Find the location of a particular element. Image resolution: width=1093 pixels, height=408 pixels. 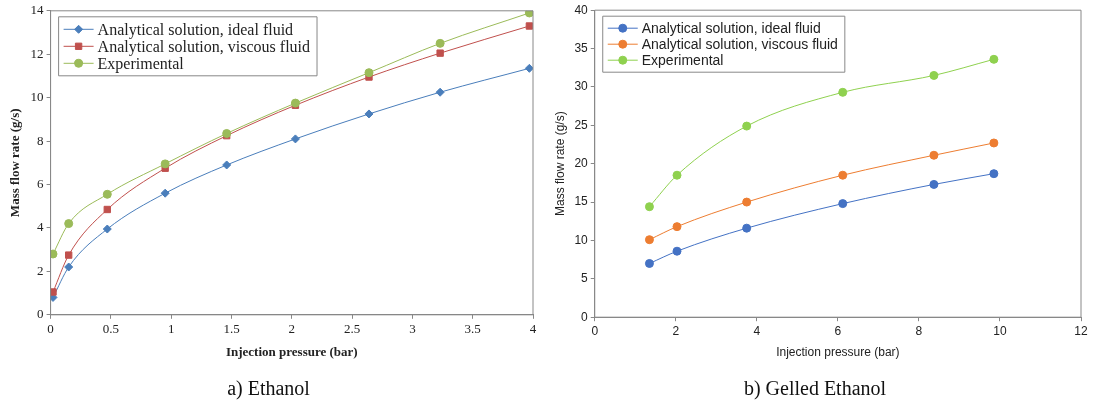

text: b) Gelled Ethanol is located at coordinates (815, 389).